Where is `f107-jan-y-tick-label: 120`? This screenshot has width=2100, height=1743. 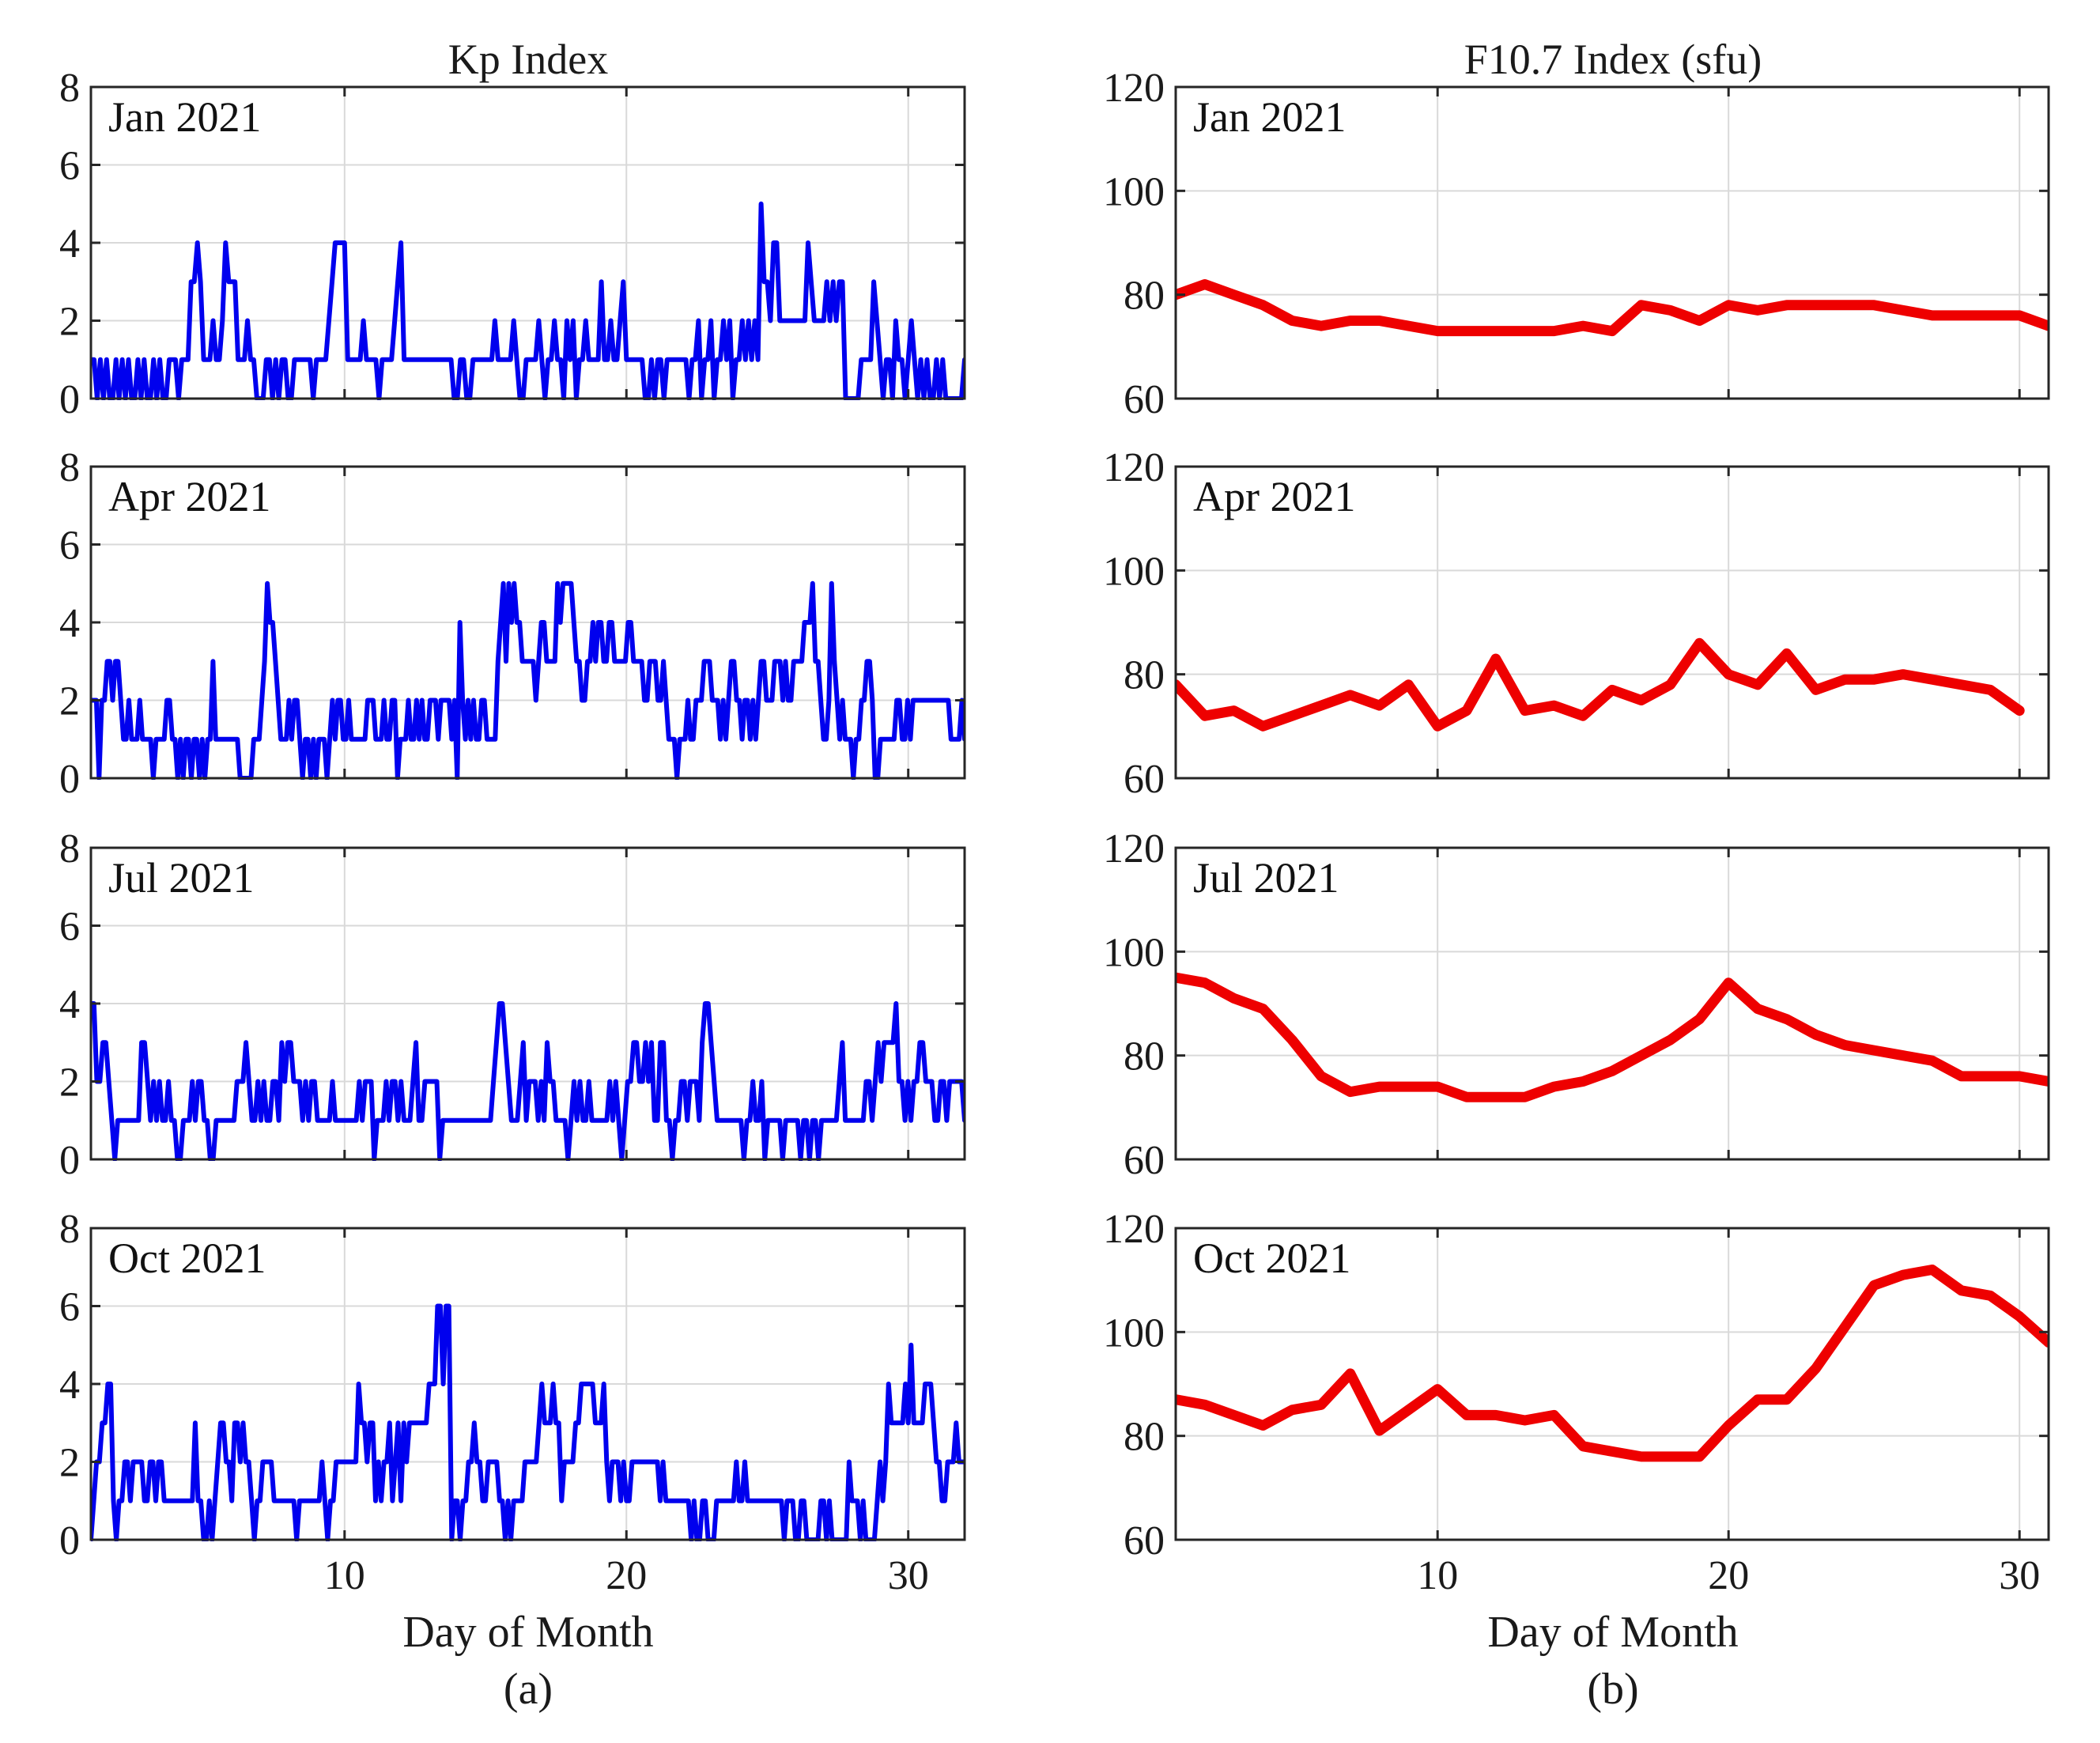 f107-jan-y-tick-label: 120 is located at coordinates (1134, 89).